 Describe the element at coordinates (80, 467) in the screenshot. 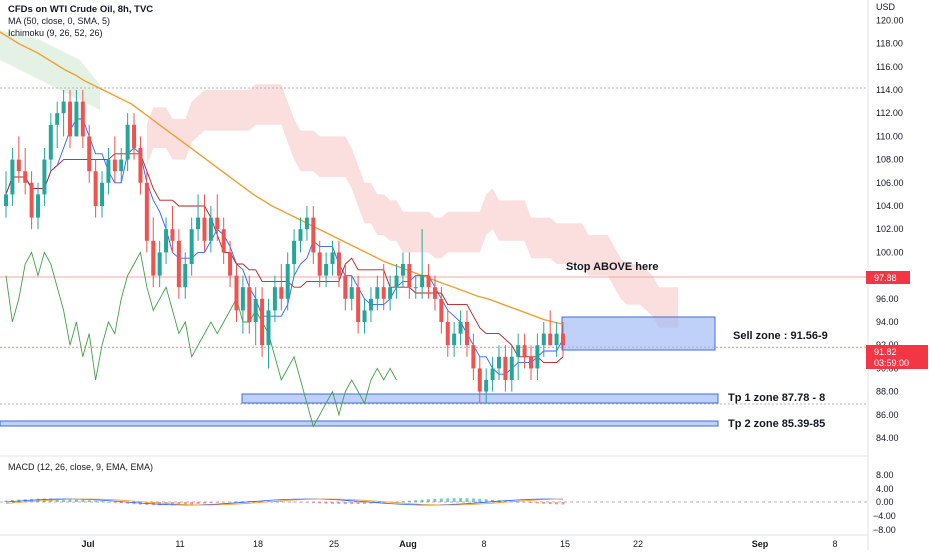

I see `macd-label: MACD (12, 26, close, 9, EMA, EMA)` at that location.